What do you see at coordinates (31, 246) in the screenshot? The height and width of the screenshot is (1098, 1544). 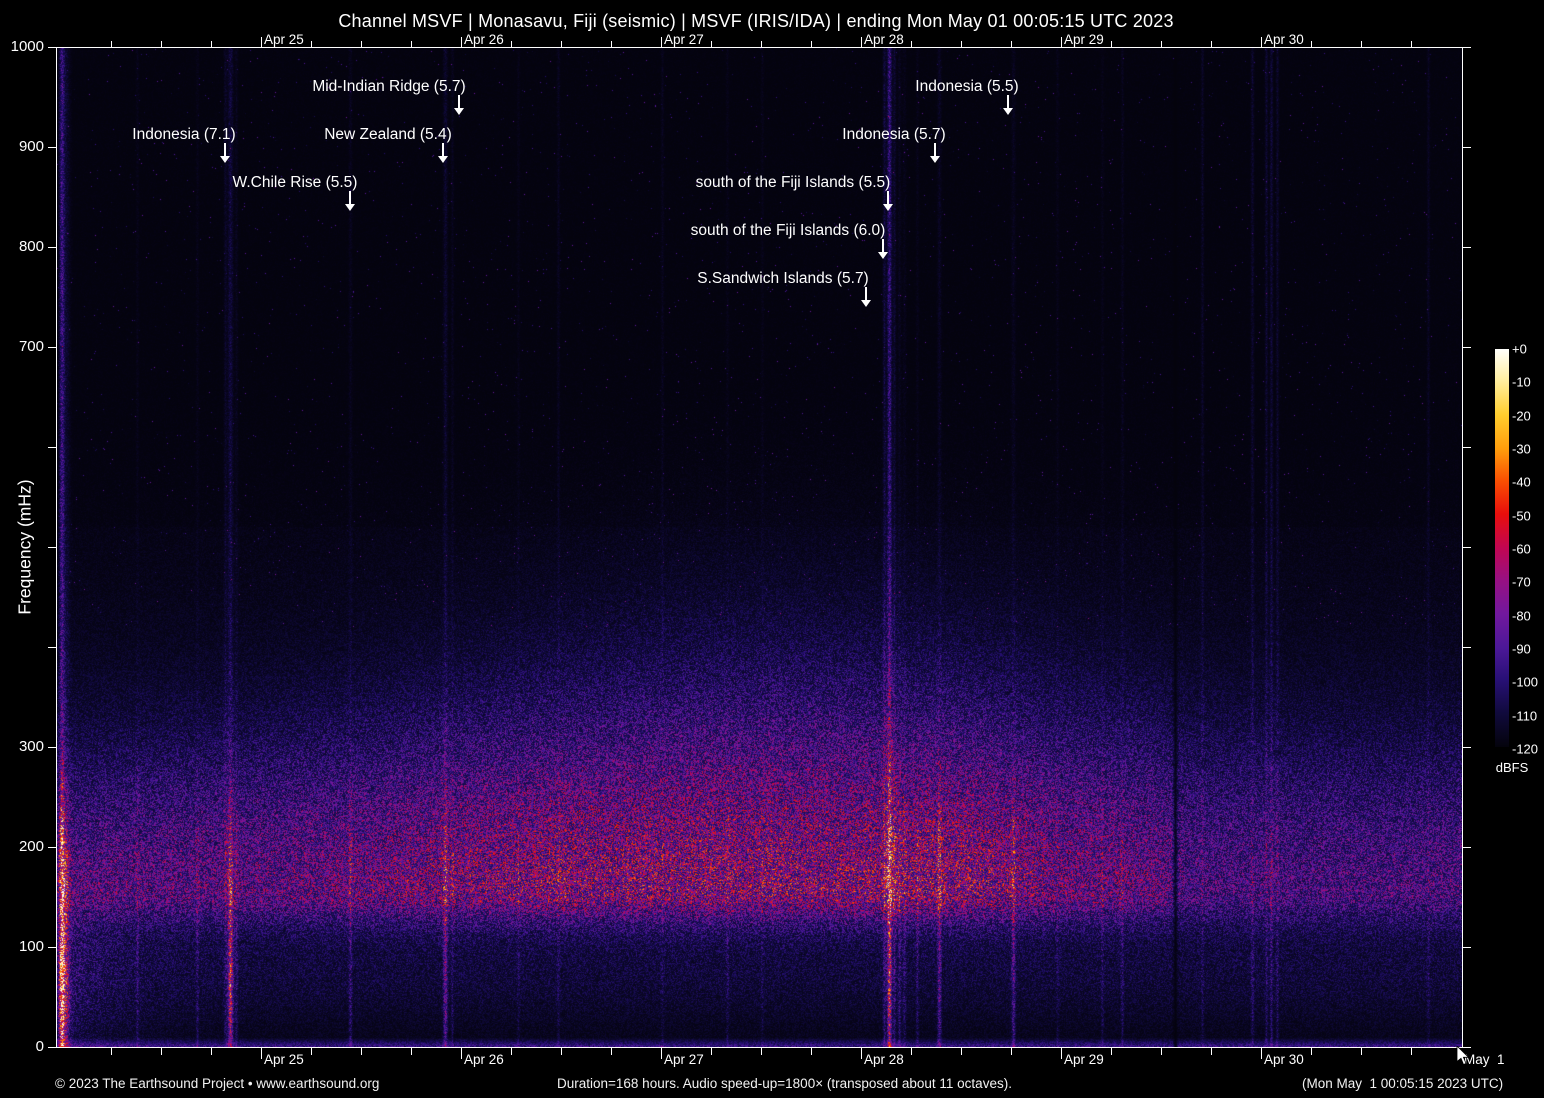 I see `y-tick-label: 800` at bounding box center [31, 246].